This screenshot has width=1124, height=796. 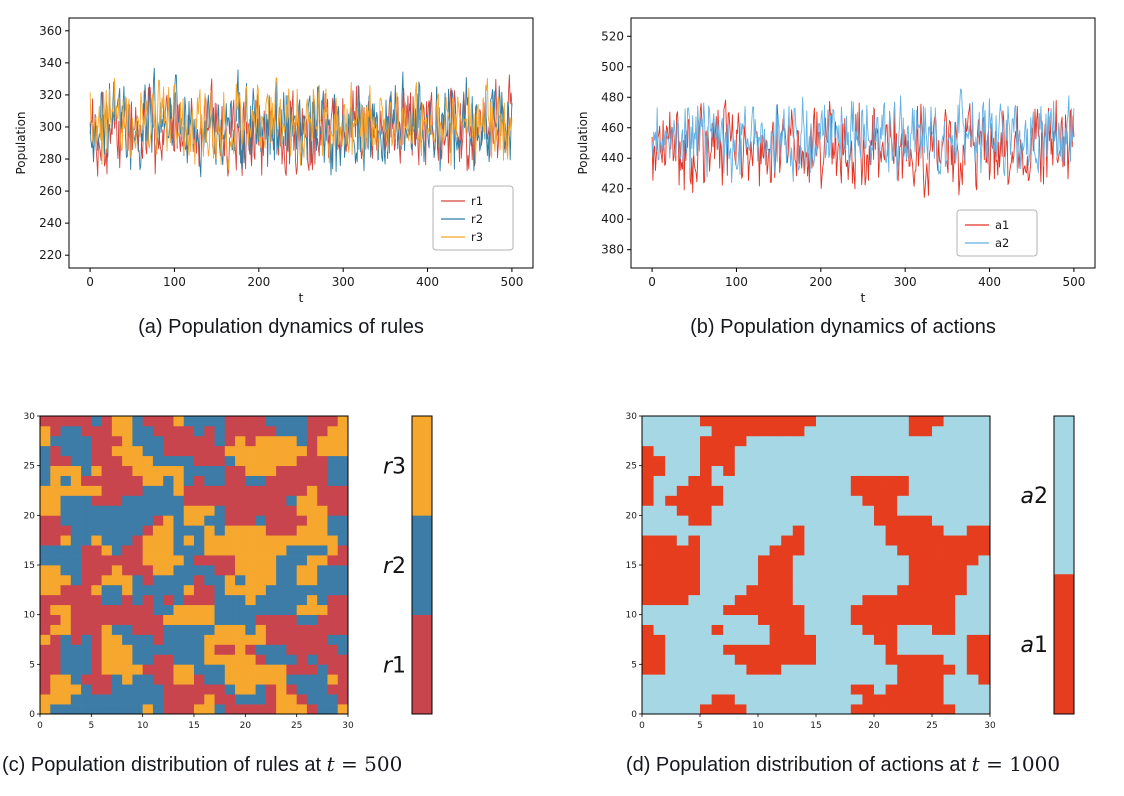 What do you see at coordinates (50, 223) in the screenshot?
I see `svg-text: 240` at bounding box center [50, 223].